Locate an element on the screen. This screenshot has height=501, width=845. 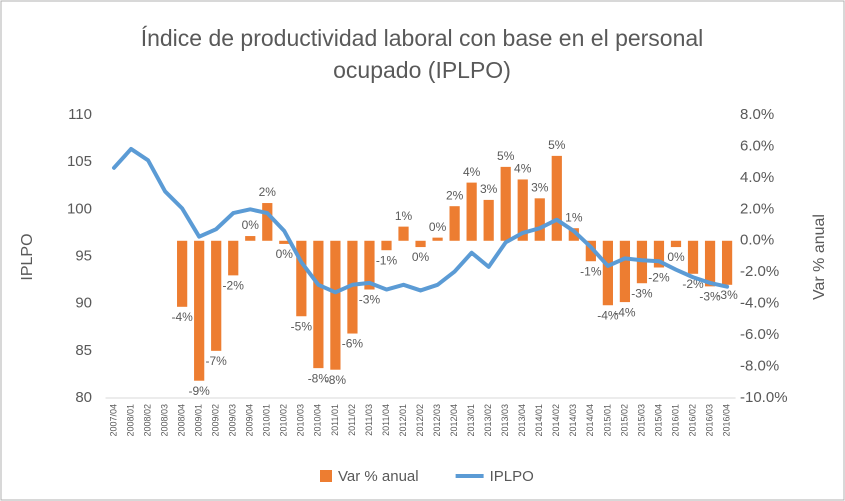
data-label: 5% is located at coordinates (506, 156).